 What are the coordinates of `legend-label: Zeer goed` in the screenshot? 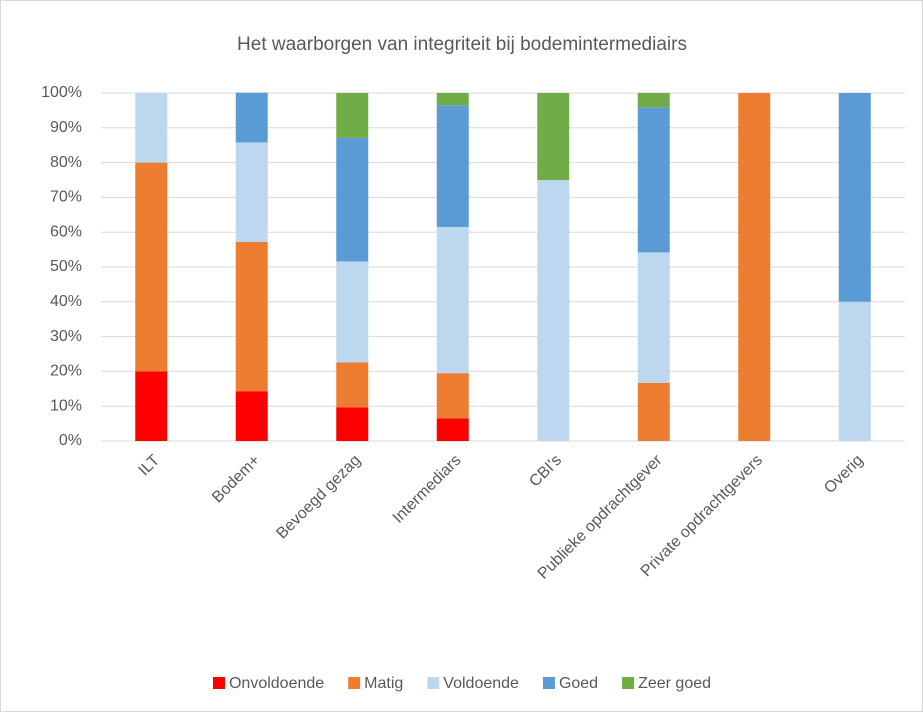 It's located at (674, 683).